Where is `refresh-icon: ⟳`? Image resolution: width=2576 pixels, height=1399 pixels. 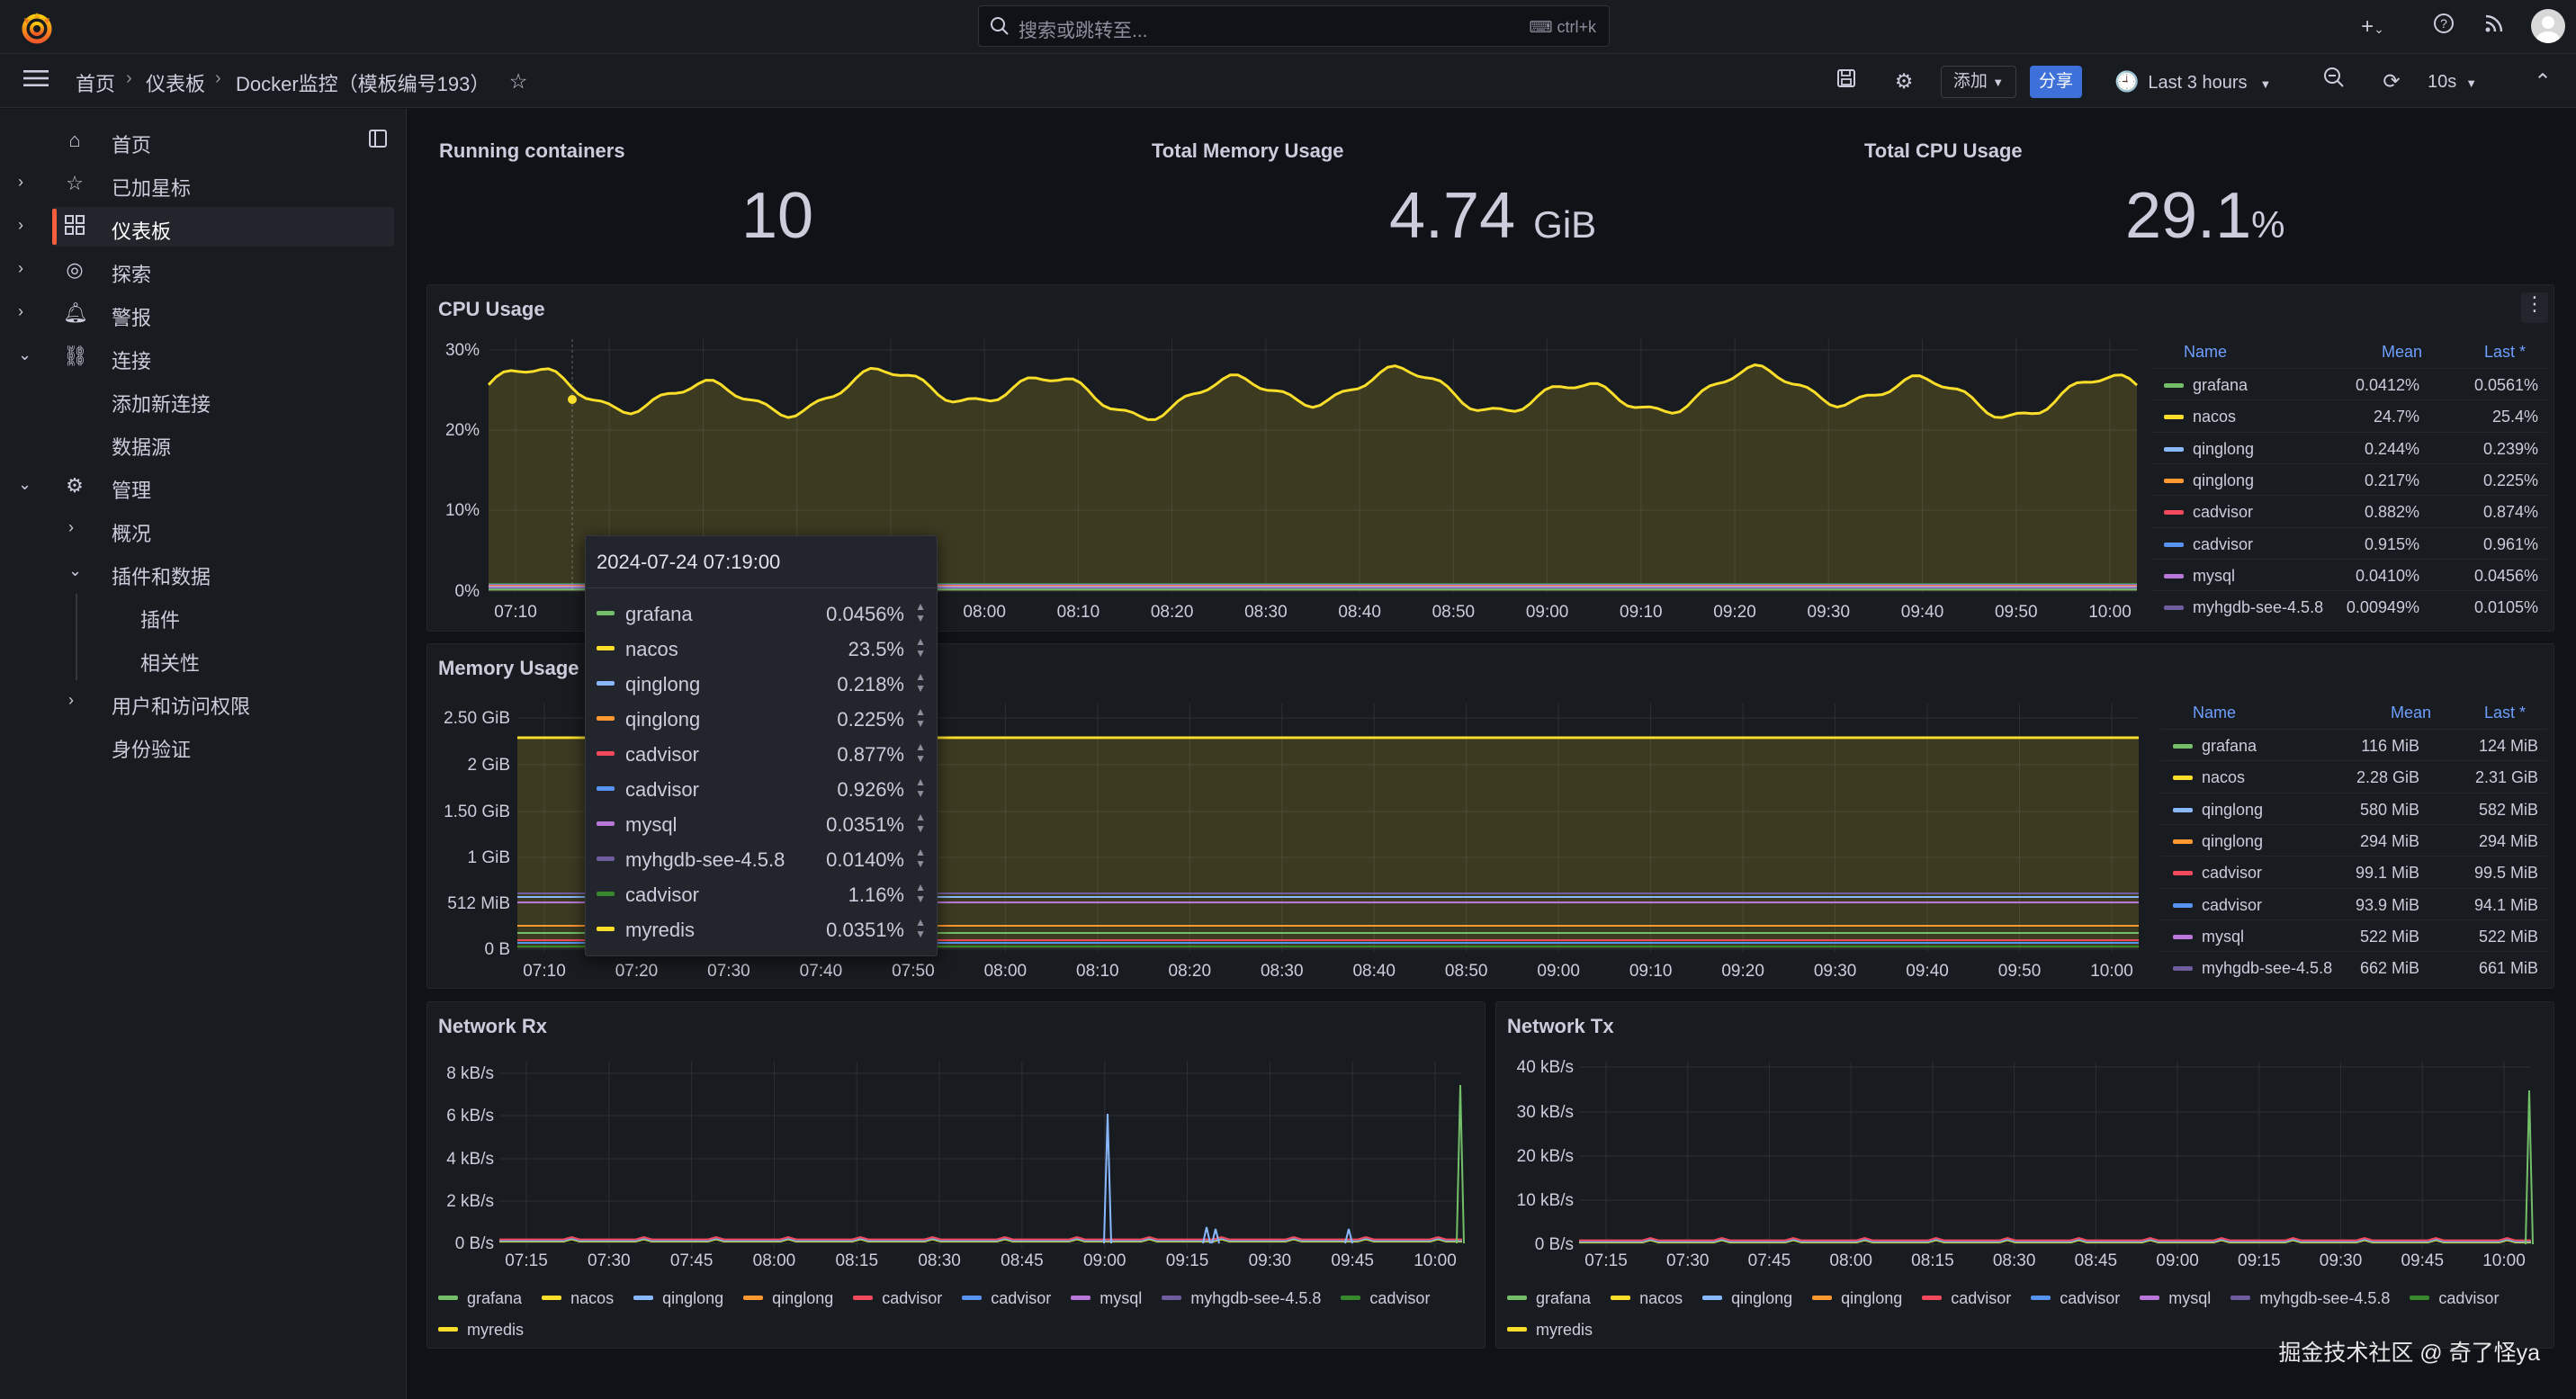 refresh-icon: ⟳ is located at coordinates (2392, 81).